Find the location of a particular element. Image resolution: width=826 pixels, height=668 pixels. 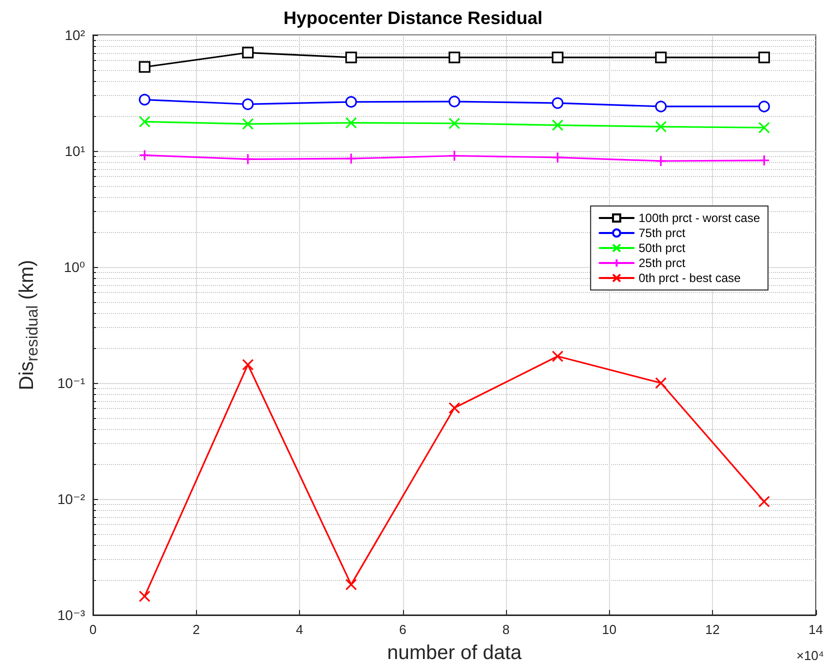

chart-title: Hypocenter Distance Residual is located at coordinates (413, 18).